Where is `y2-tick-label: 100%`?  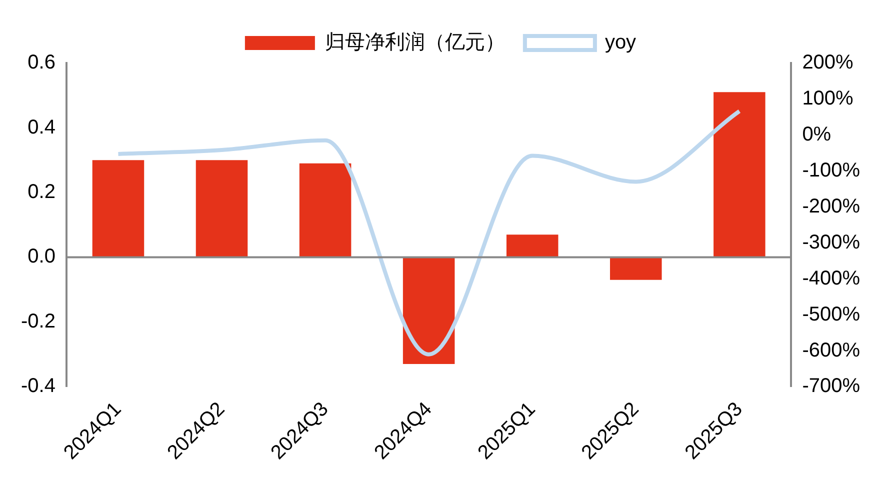 y2-tick-label: 100% is located at coordinates (828, 98).